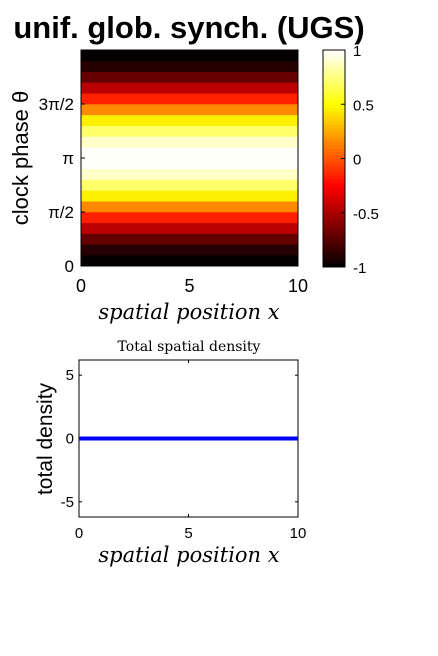  What do you see at coordinates (62, 185) in the screenshot?
I see `heatmap-y-ticks: 0 π/2 π 3π/2` at bounding box center [62, 185].